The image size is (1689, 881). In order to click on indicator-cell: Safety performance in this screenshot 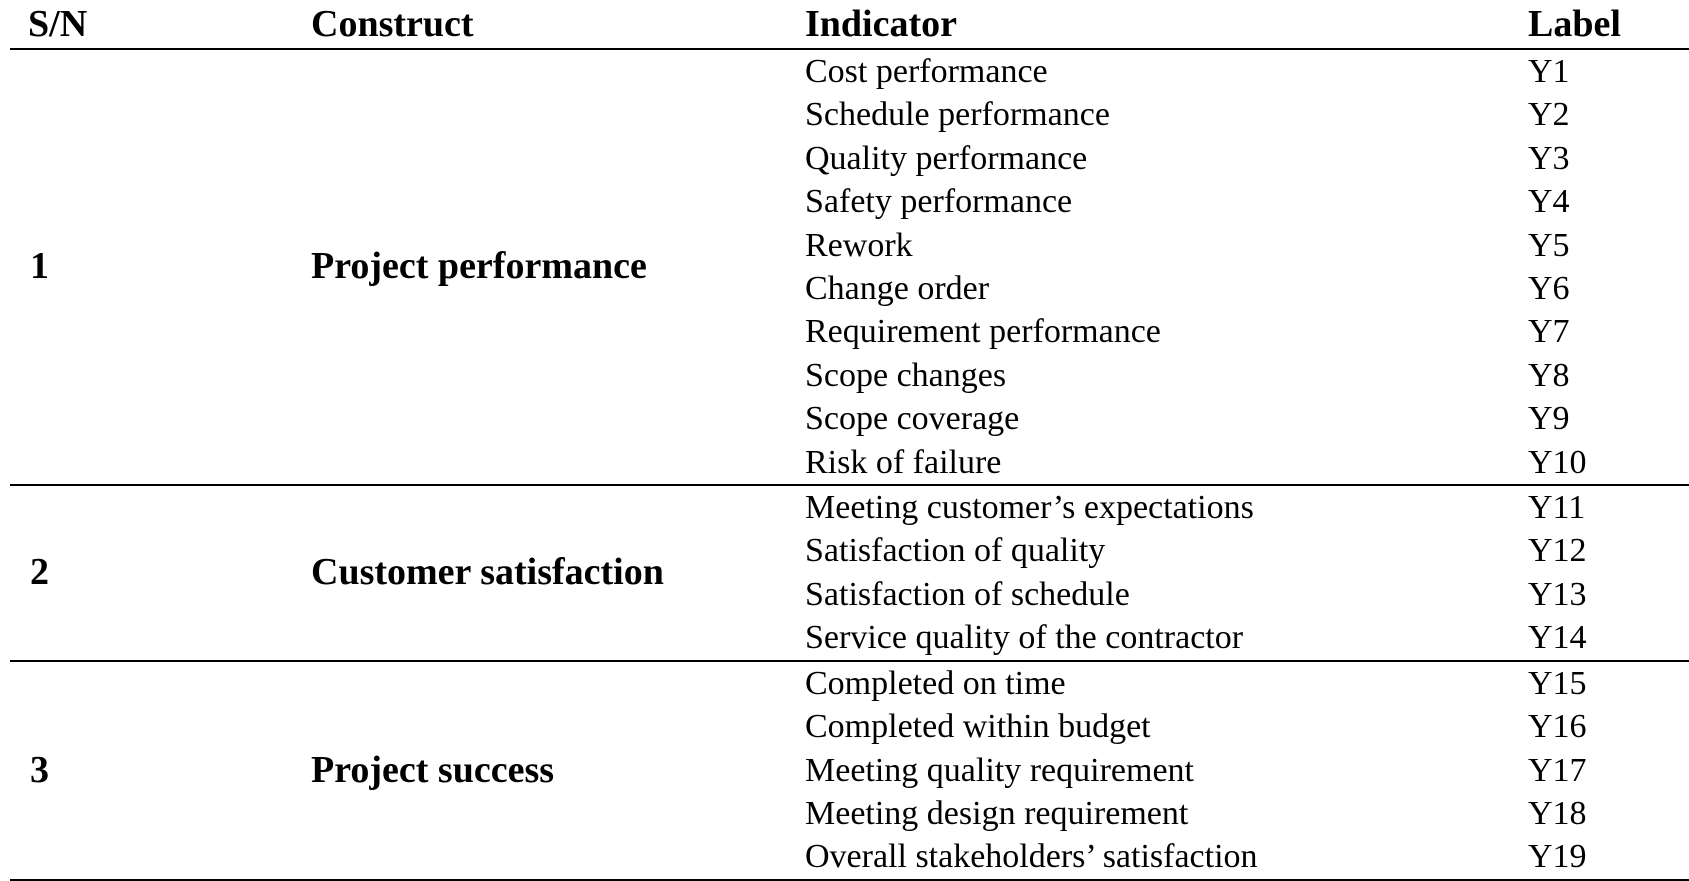, I will do `click(939, 202)`.